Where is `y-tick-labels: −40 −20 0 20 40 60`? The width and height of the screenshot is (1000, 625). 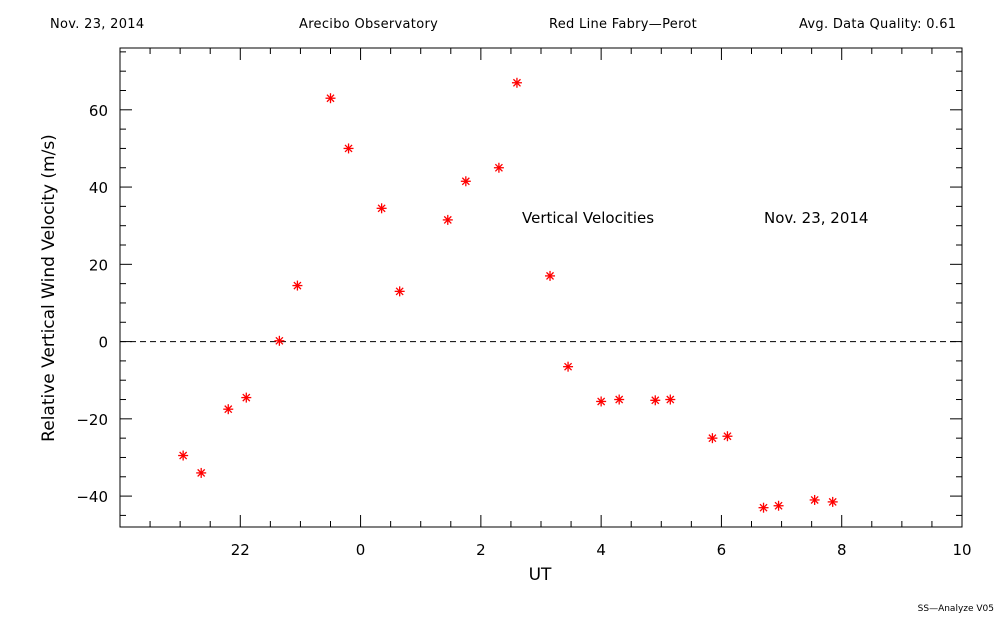
y-tick-labels: −40 −20 0 20 40 60 is located at coordinates (92, 304).